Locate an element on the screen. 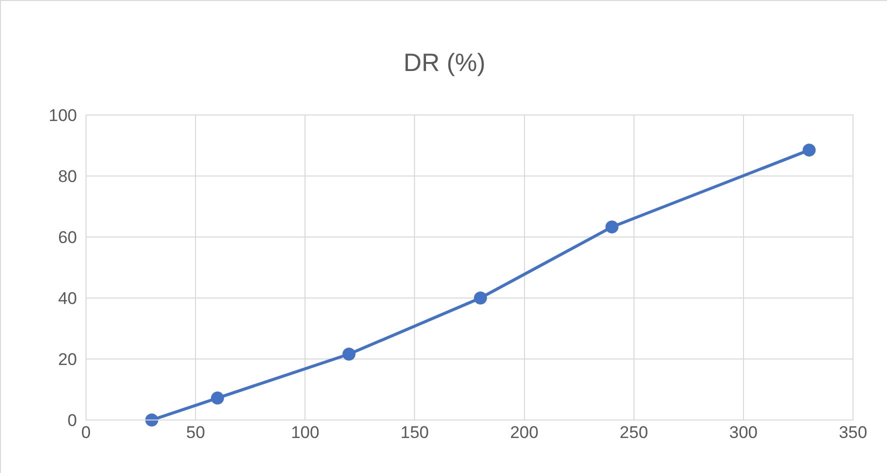  x-tick-label: 150 is located at coordinates (414, 432).